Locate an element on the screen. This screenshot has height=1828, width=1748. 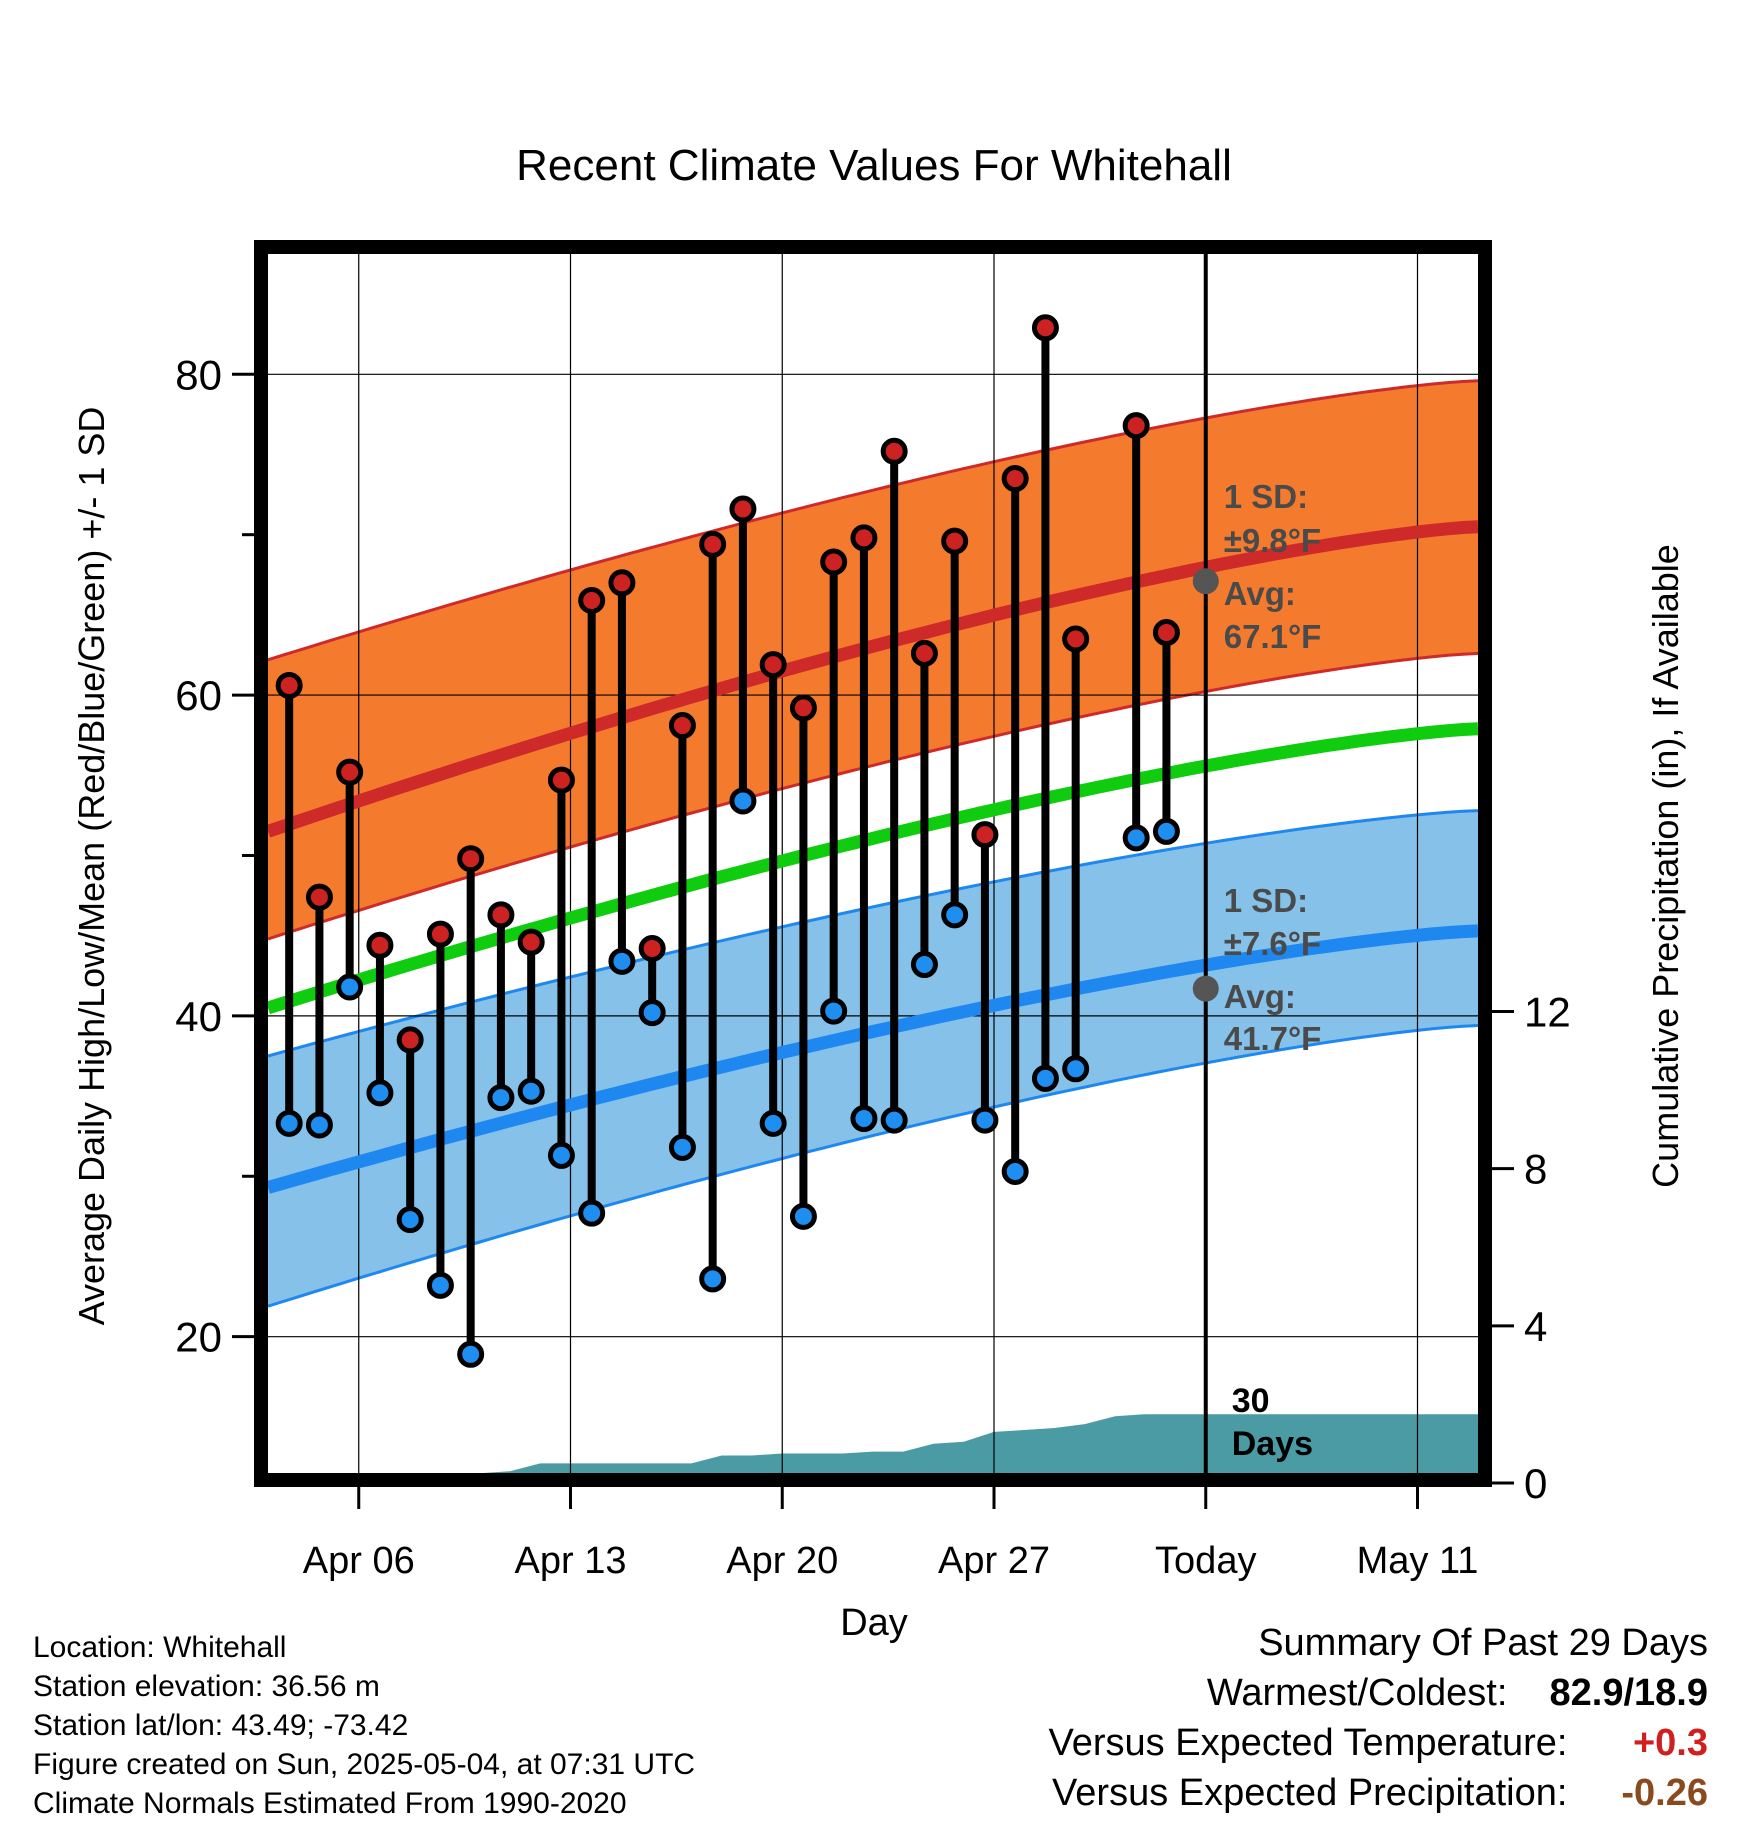
x-tick-label: Apr 20 is located at coordinates (782, 1561).